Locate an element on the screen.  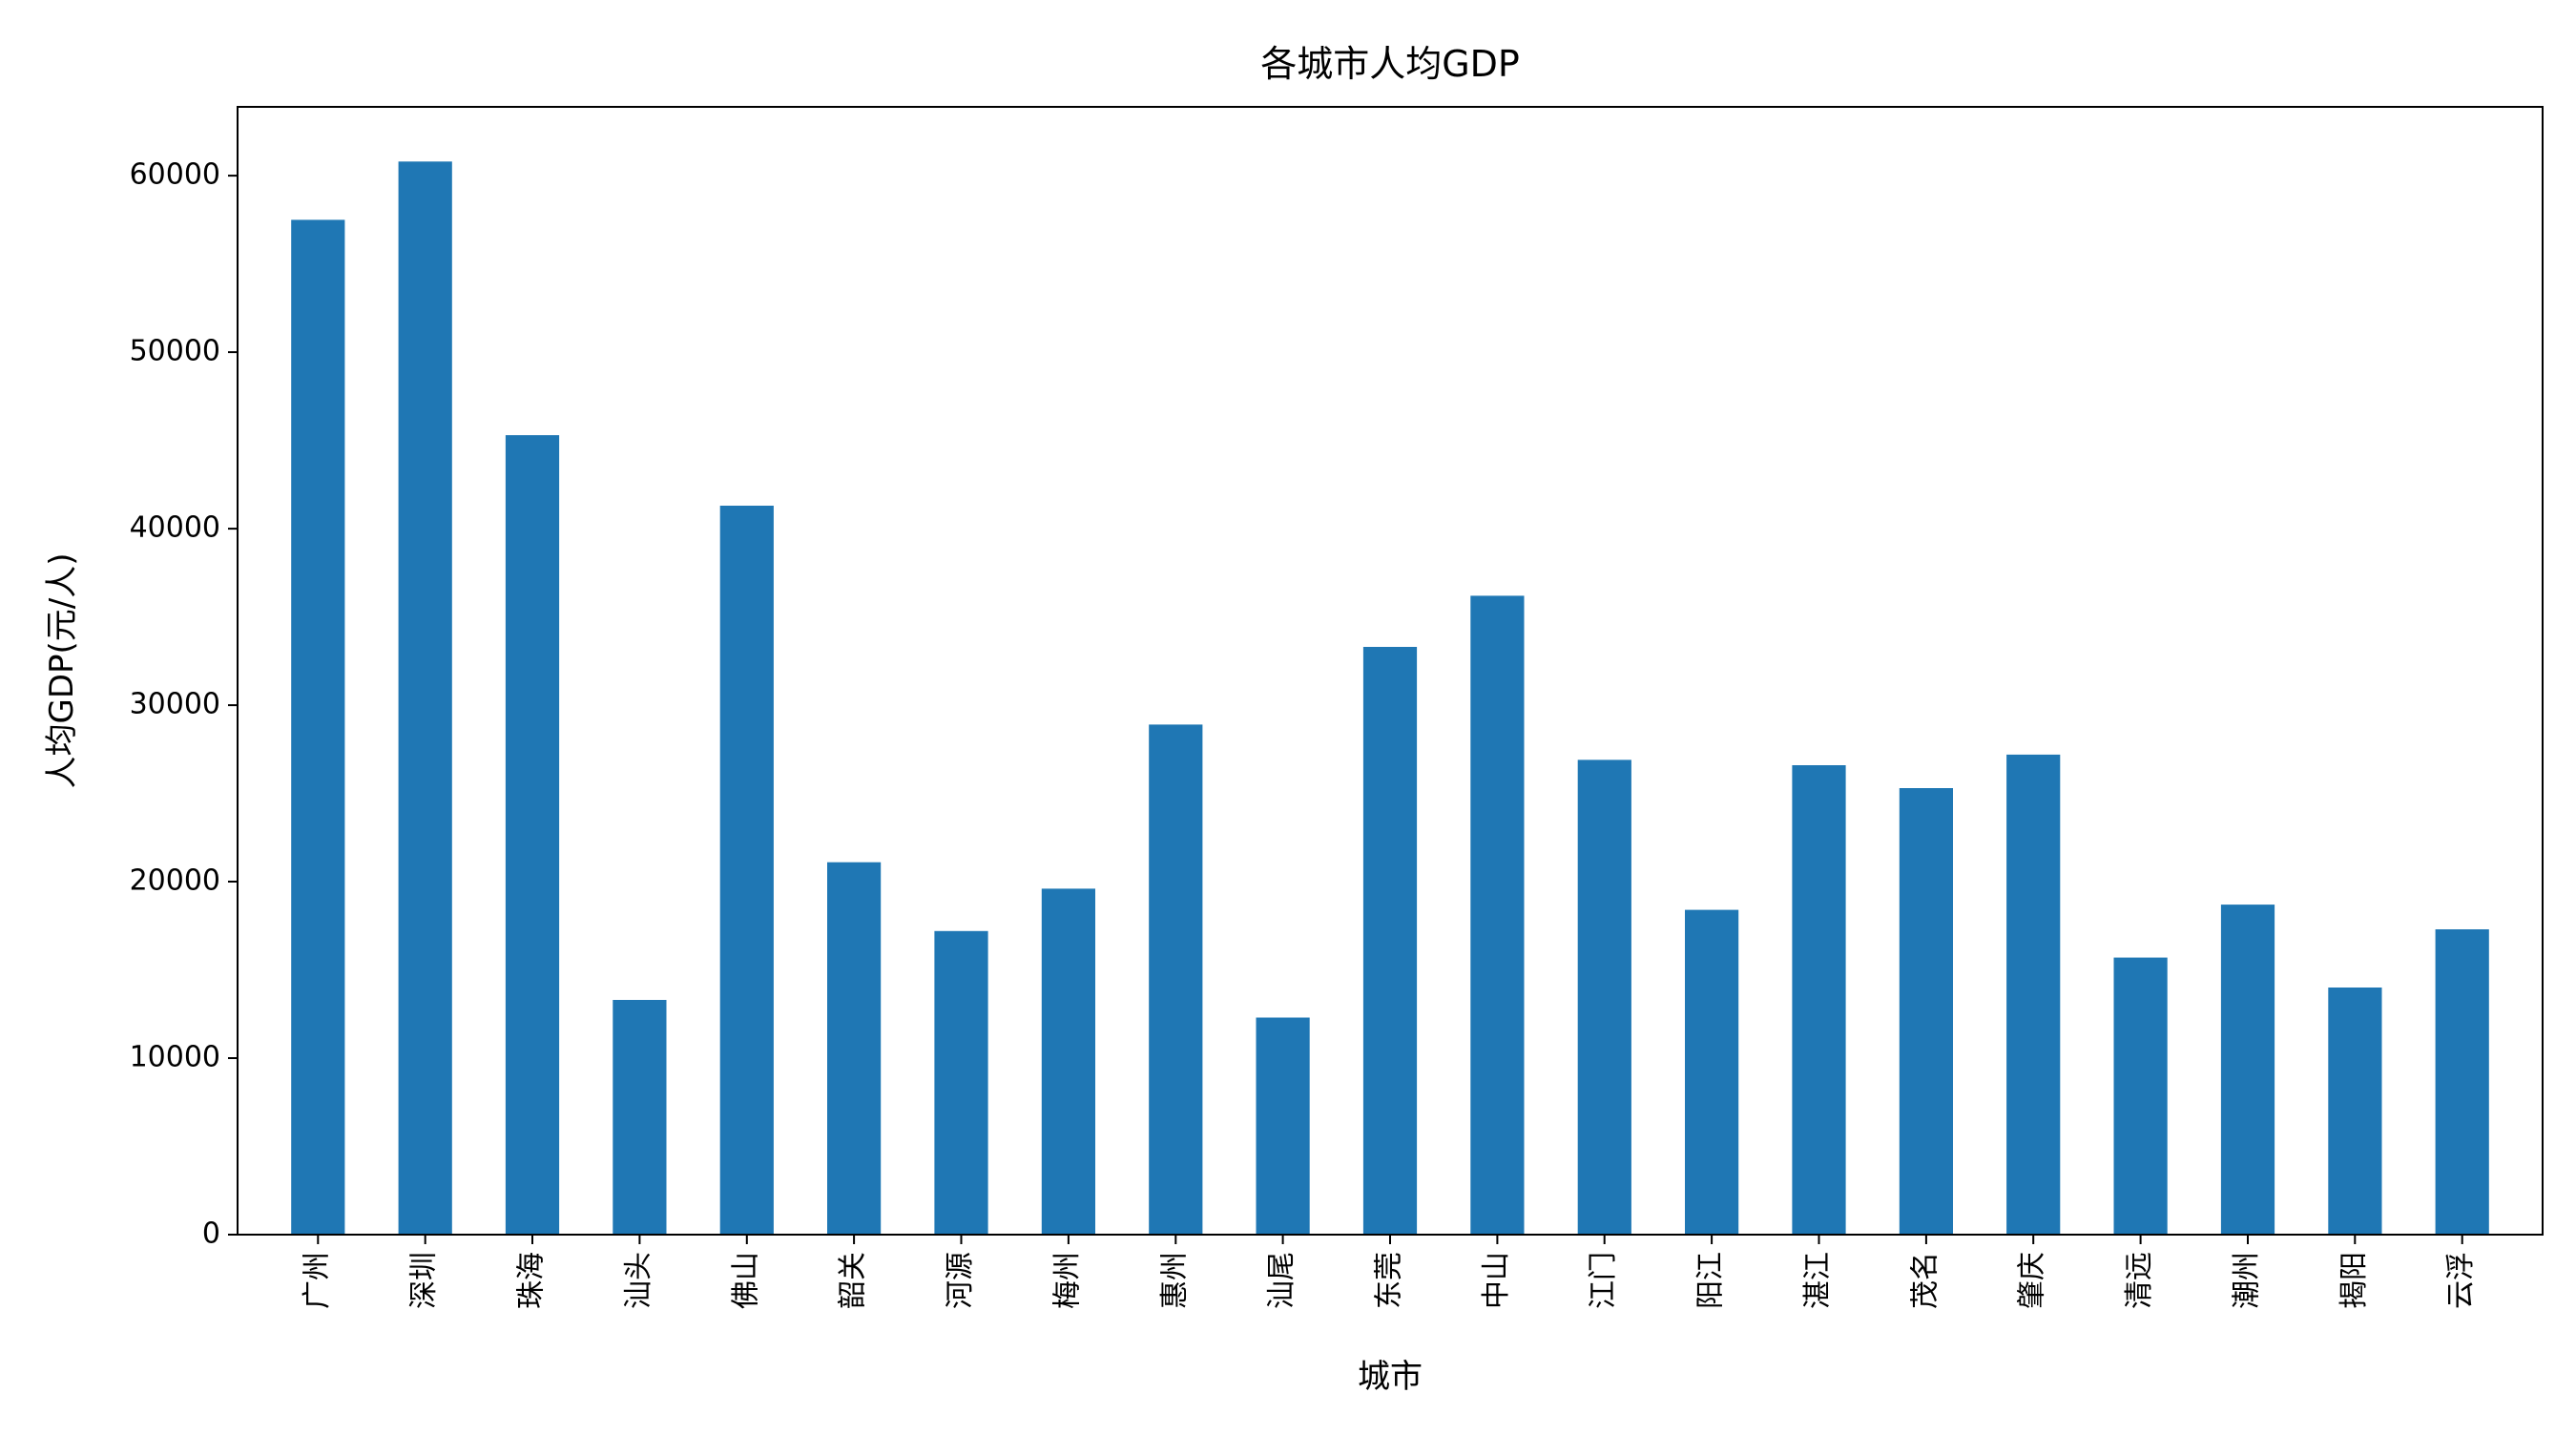
bar-深圳 is located at coordinates (425, 698).